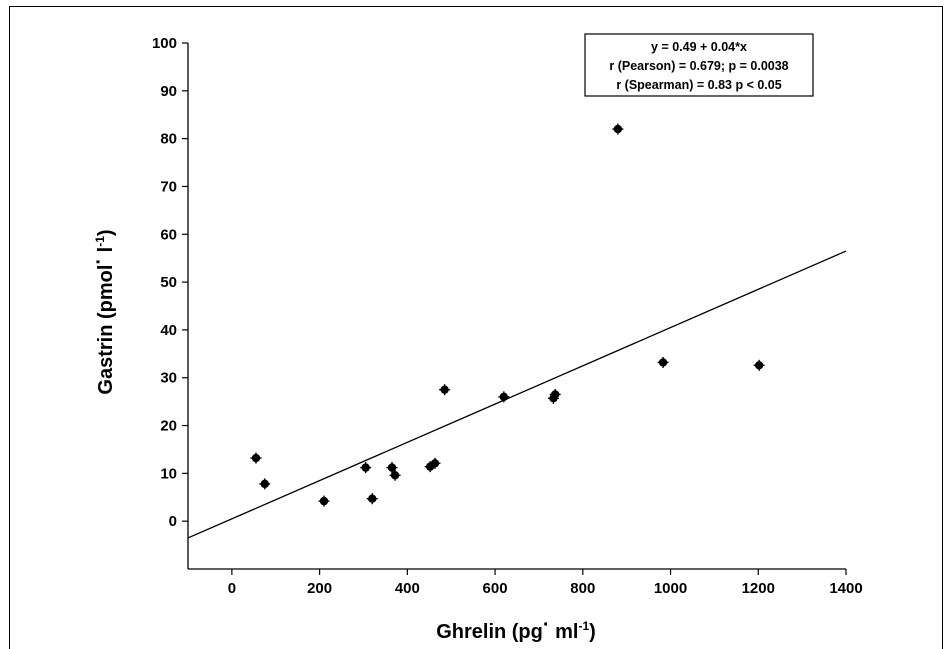 Image resolution: width=950 pixels, height=649 pixels. Describe the element at coordinates (582, 588) in the screenshot. I see `x-tick-label: 800` at that location.